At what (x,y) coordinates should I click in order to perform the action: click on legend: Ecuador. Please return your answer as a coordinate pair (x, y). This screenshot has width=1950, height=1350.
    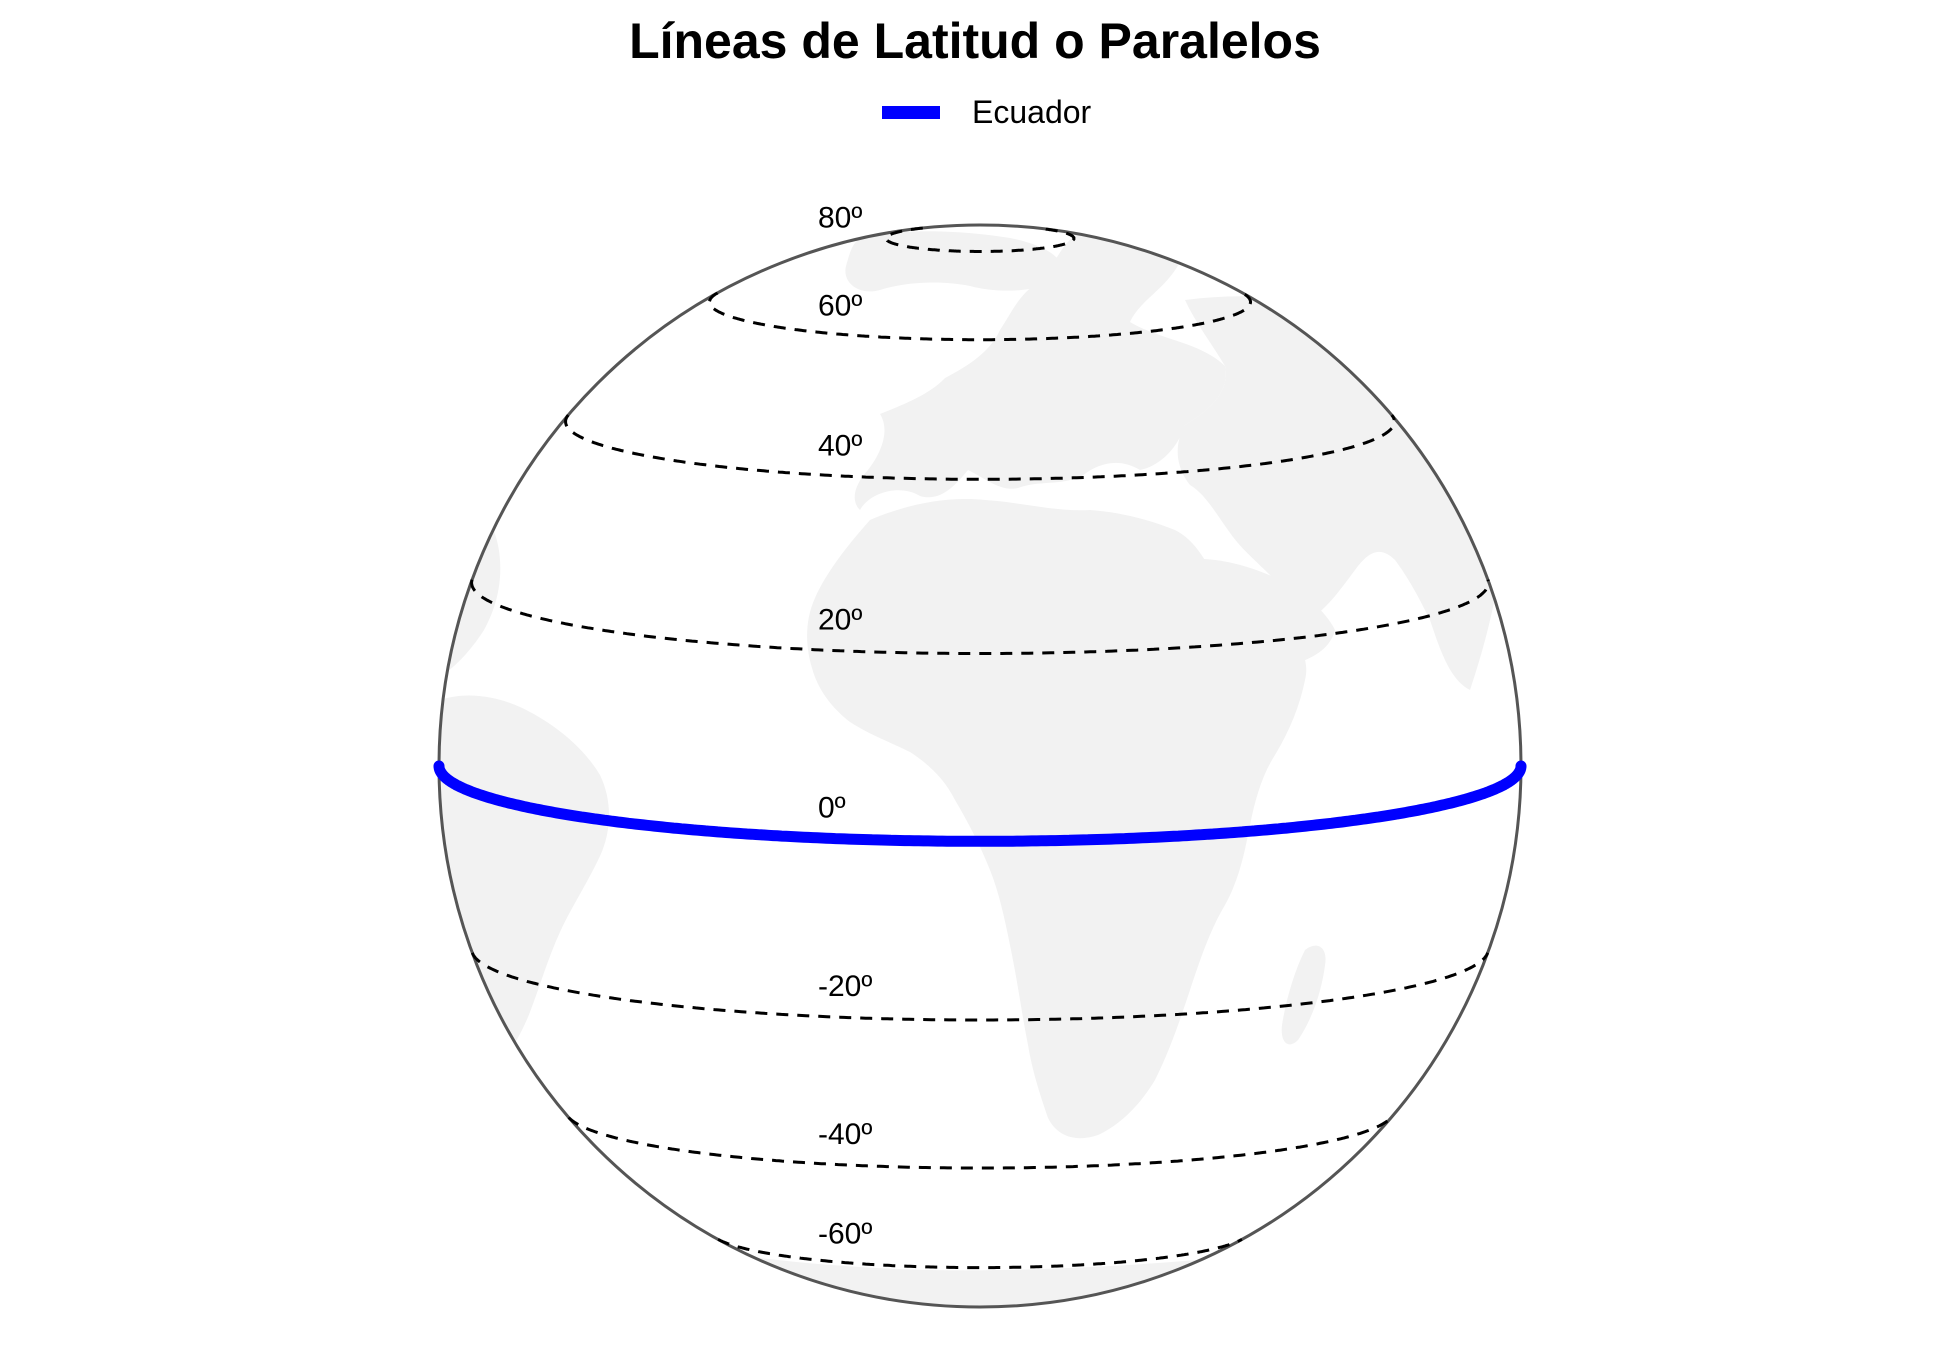
    Looking at the image, I should click on (986, 112).